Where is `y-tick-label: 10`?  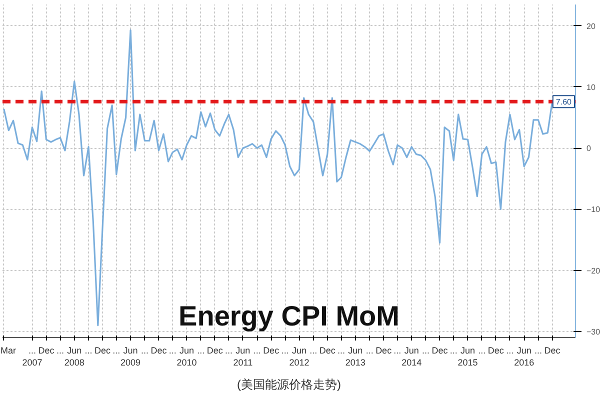 y-tick-label: 10 is located at coordinates (591, 87).